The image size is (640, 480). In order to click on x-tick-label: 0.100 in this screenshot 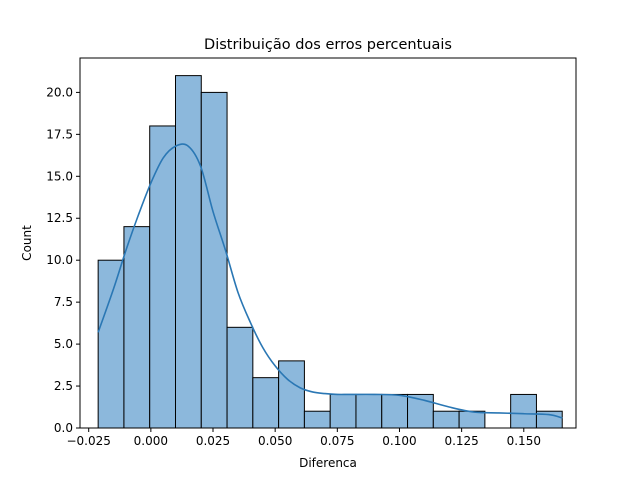, I will do `click(399, 441)`.